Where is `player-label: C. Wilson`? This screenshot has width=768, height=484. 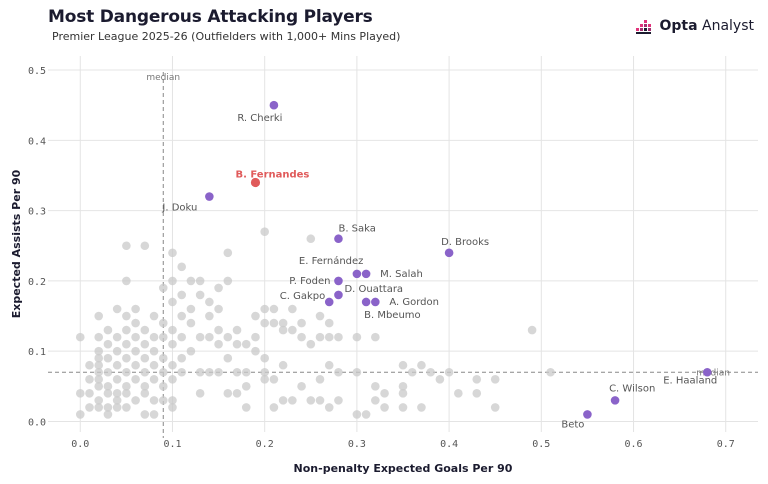 player-label: C. Wilson is located at coordinates (632, 388).